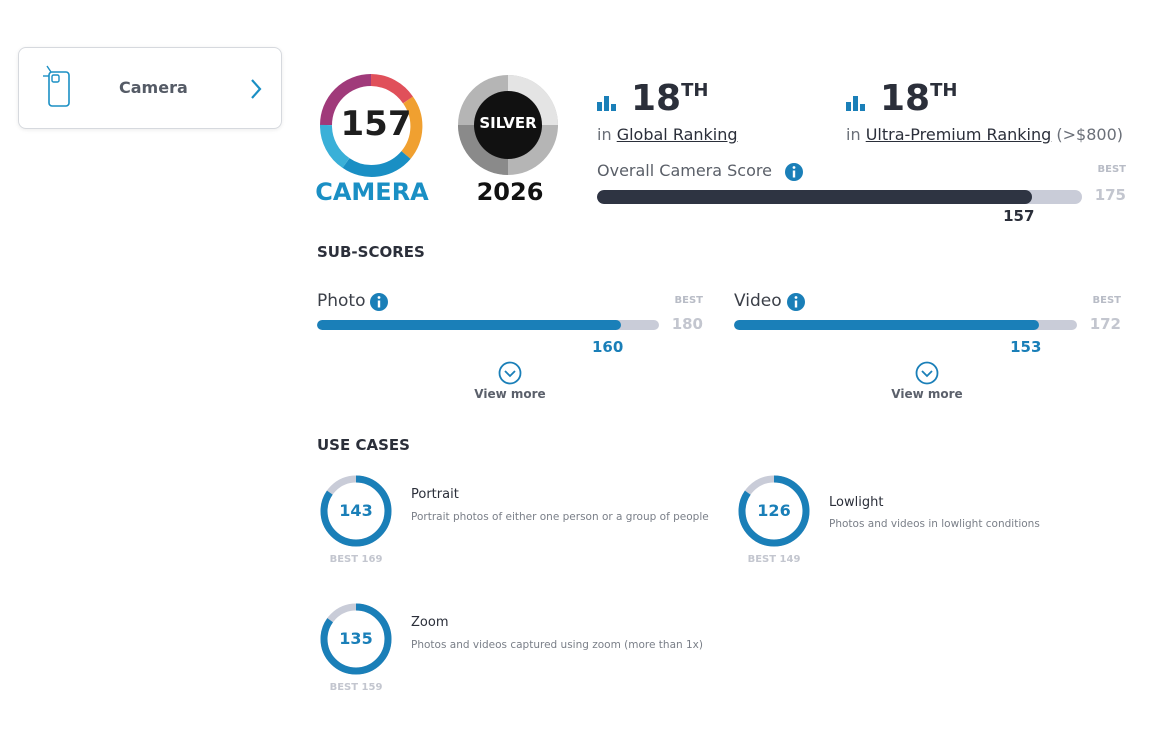 Image resolution: width=1163 pixels, height=732 pixels. What do you see at coordinates (371, 252) in the screenshot?
I see `section-title: SUB-SCORES` at bounding box center [371, 252].